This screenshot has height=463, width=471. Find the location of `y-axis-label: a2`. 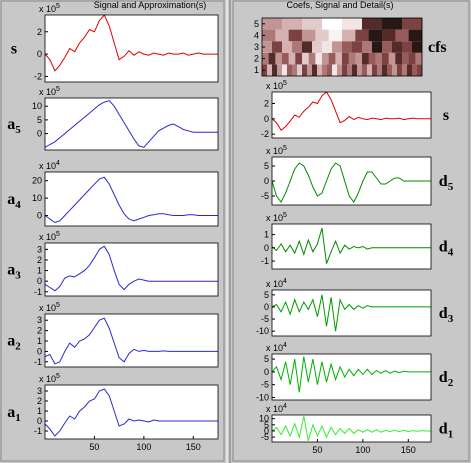

y-axis-label: a2 is located at coordinates (14, 343).